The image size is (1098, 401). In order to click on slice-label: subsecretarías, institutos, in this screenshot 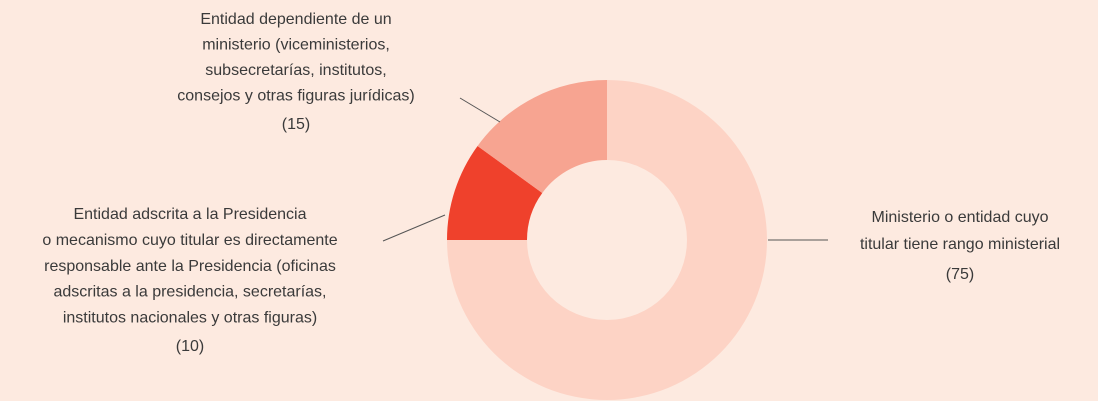, I will do `click(295, 70)`.